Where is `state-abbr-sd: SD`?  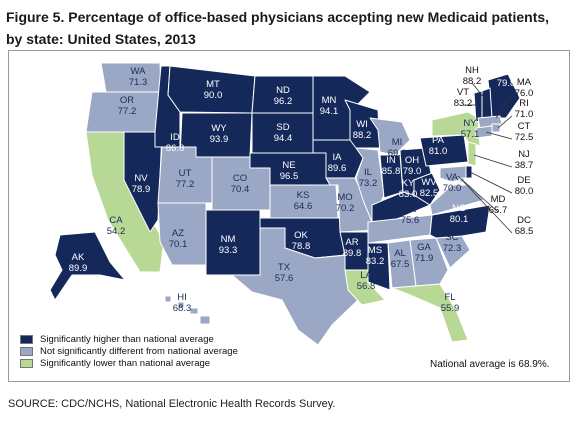
state-abbr-sd: SD is located at coordinates (282, 127).